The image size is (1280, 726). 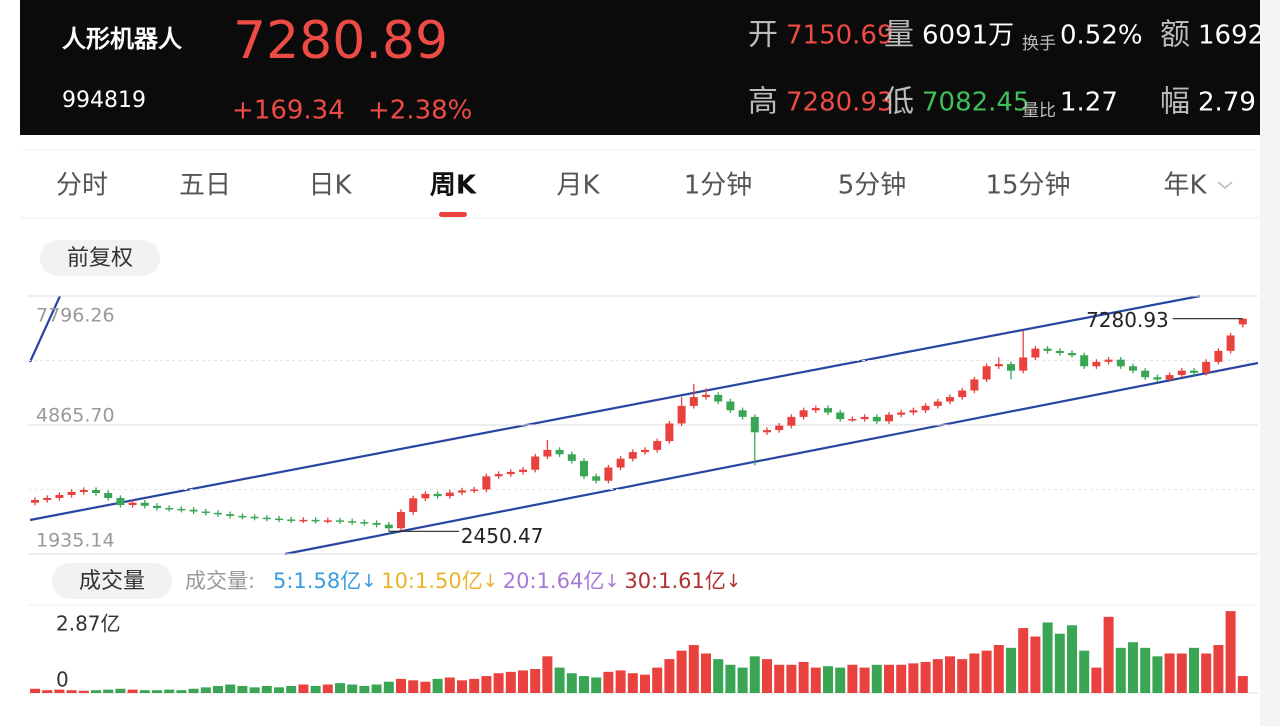 What do you see at coordinates (554, 581) in the screenshot?
I see `ma-legend: 20:1.64亿` at bounding box center [554, 581].